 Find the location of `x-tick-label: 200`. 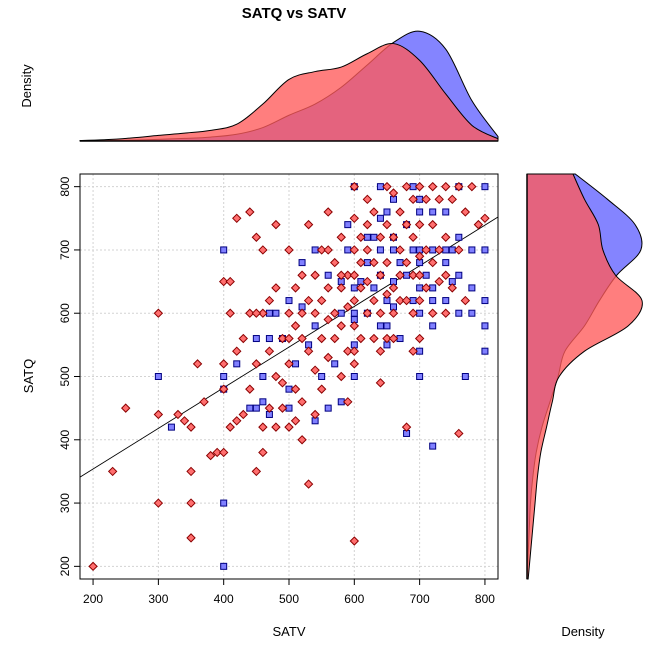

x-tick-label: 200 is located at coordinates (93, 599).